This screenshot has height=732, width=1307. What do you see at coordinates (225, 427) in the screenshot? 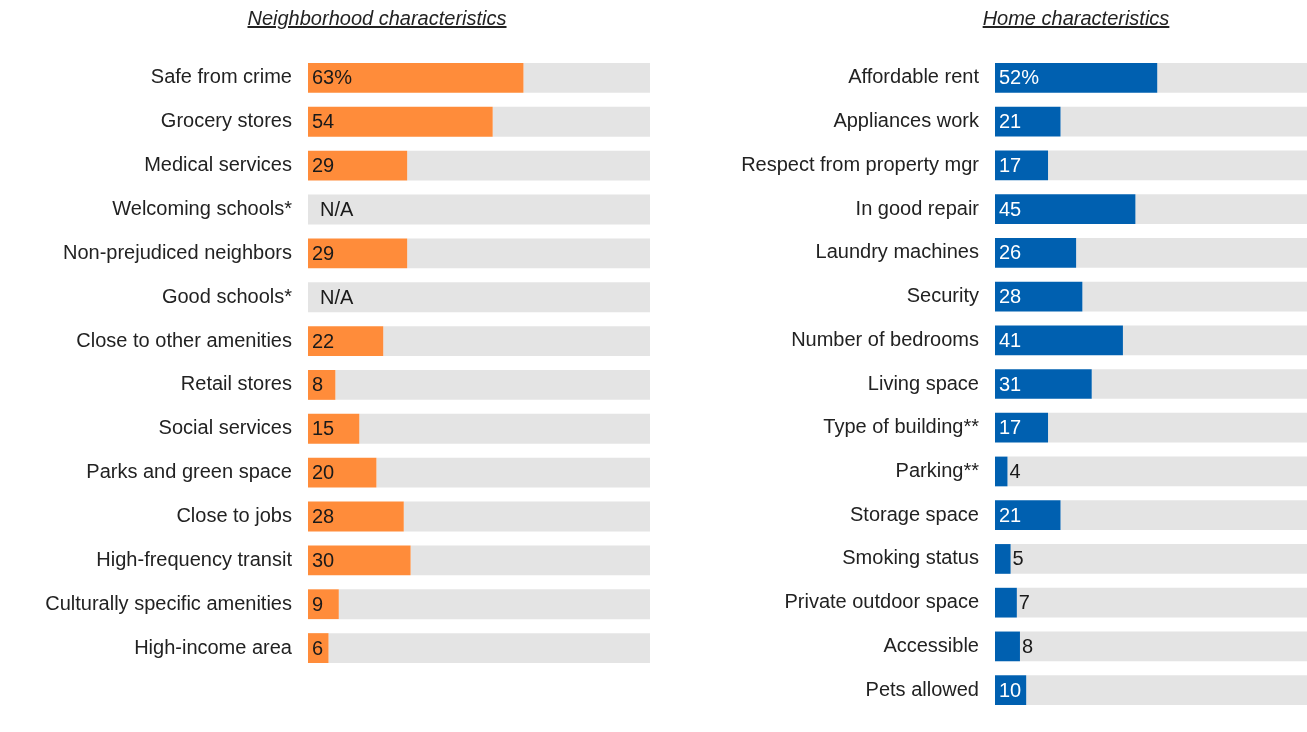
I see `y-tick-label: Social services` at bounding box center [225, 427].